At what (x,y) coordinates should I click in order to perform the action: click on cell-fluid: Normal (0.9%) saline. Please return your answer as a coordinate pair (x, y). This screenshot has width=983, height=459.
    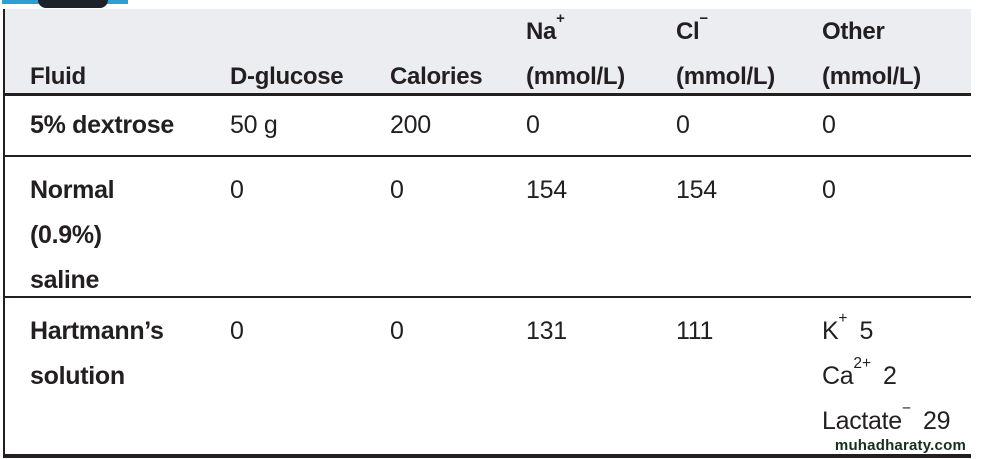
    Looking at the image, I should click on (72, 235).